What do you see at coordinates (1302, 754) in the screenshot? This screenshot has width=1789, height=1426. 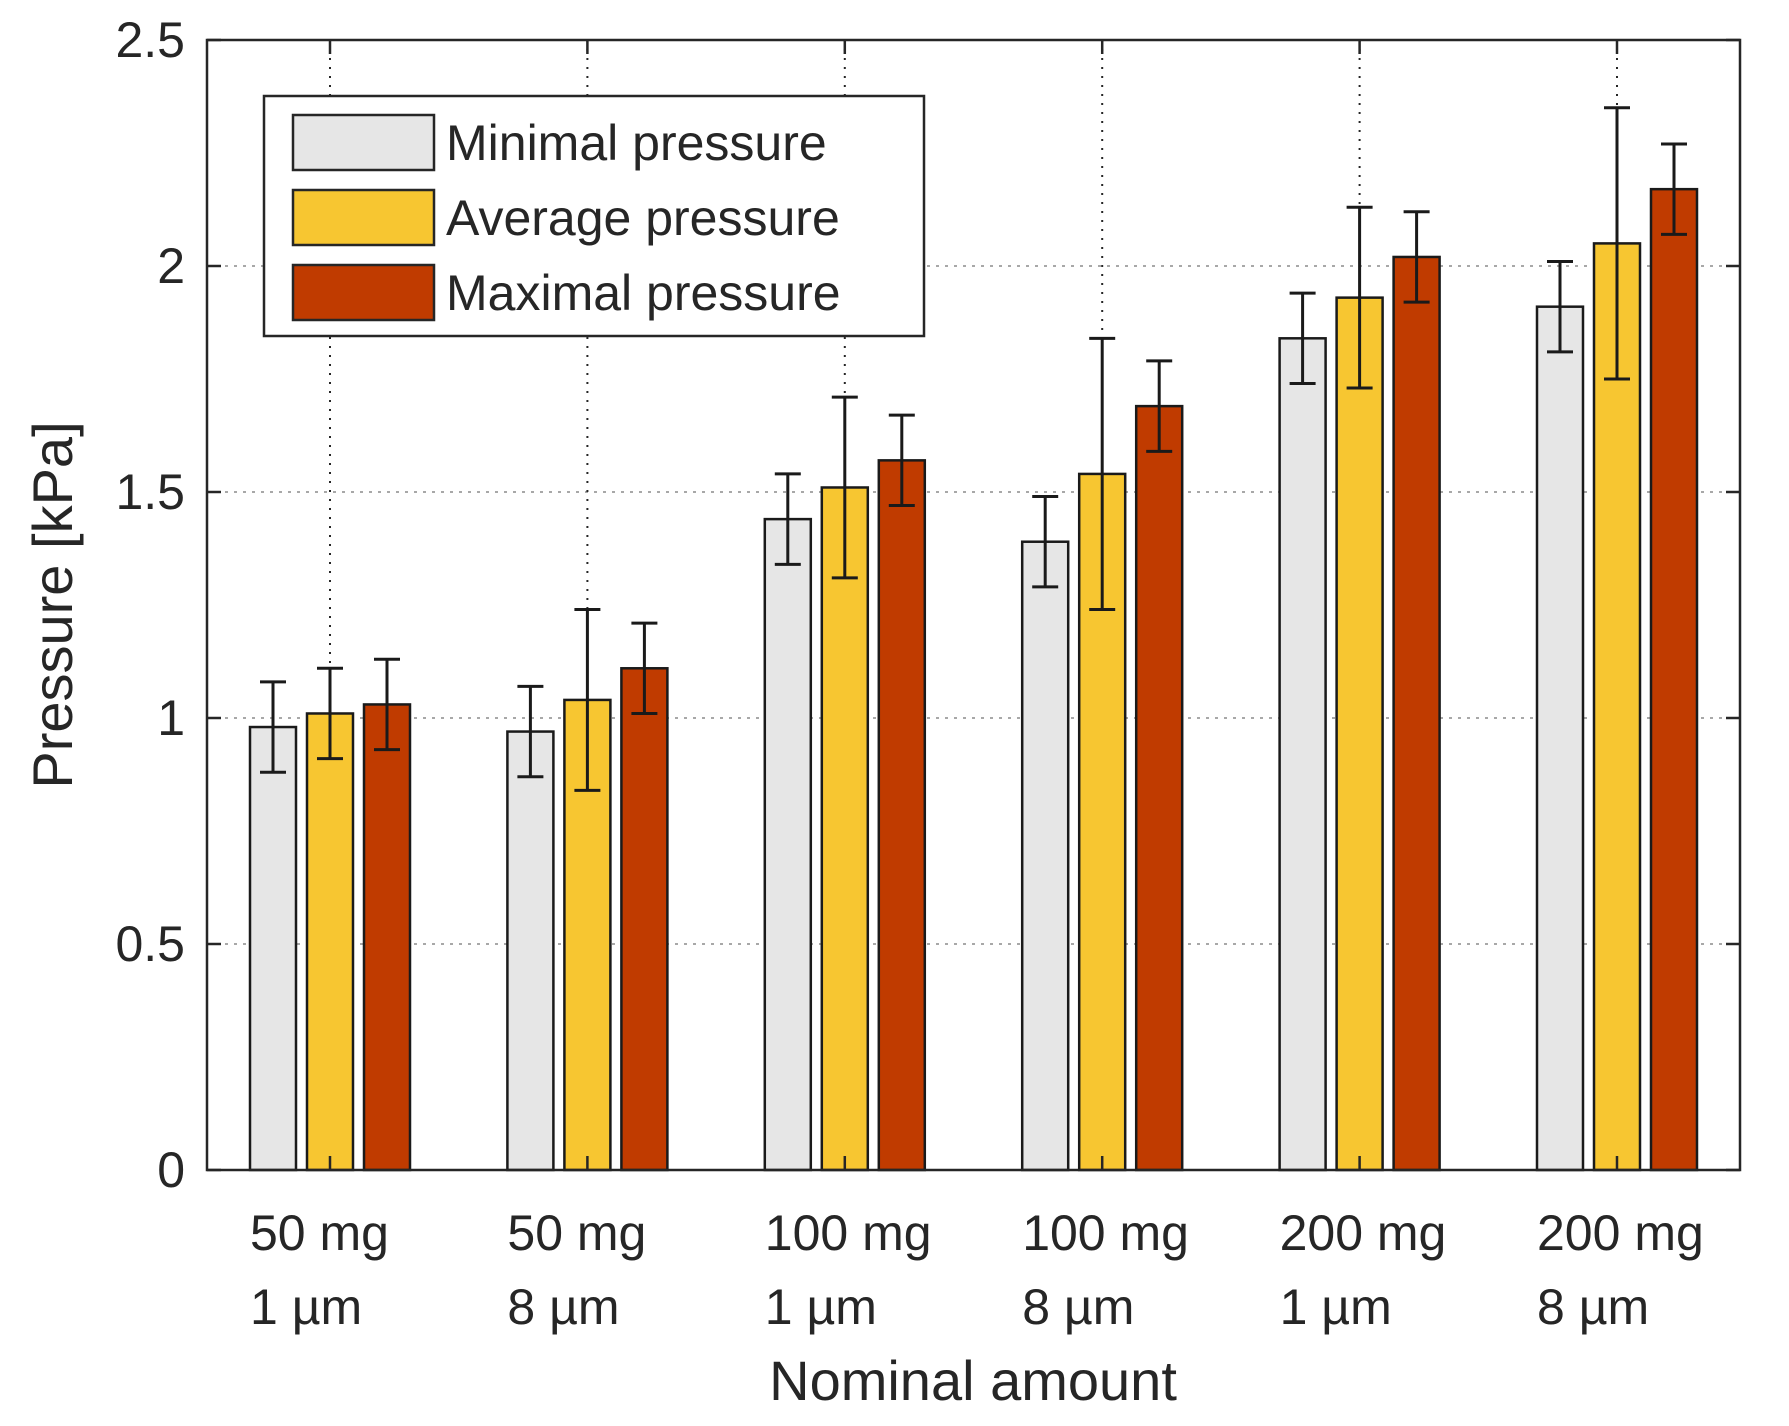 I see `bar-series0-cat4` at bounding box center [1302, 754].